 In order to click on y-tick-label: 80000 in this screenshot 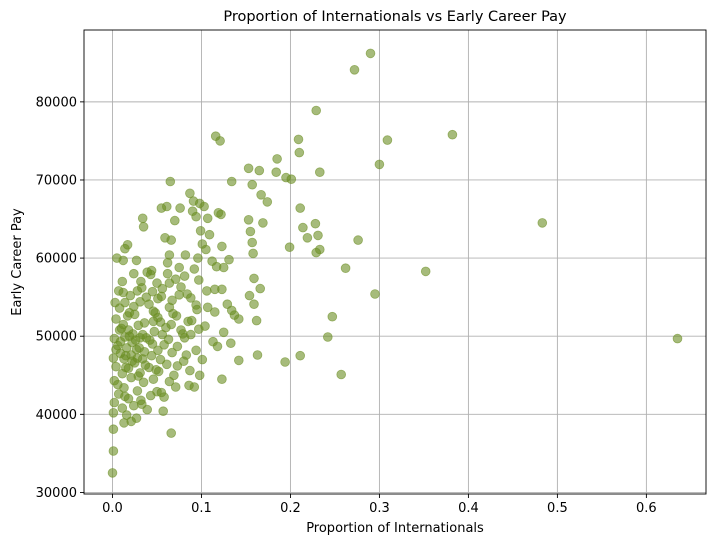, I will do `click(56, 102)`.